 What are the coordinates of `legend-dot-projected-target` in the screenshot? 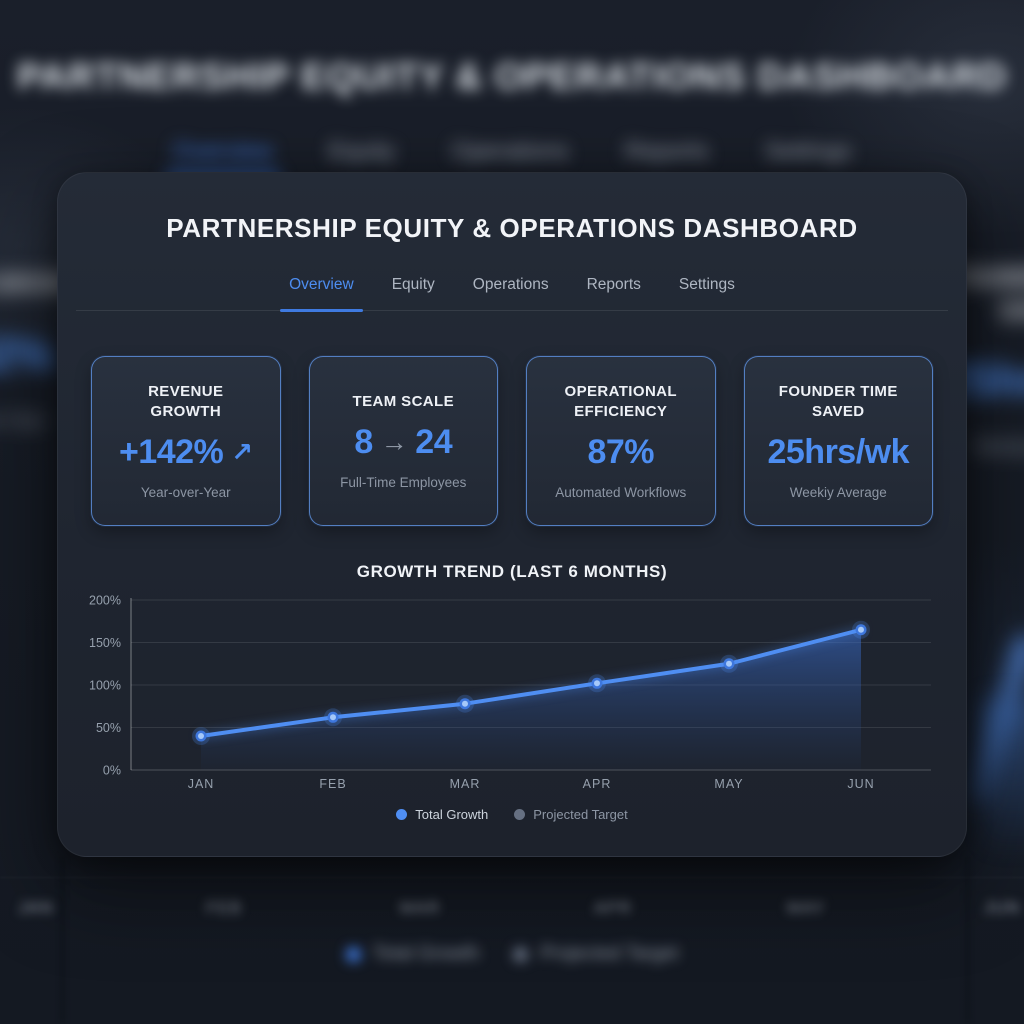 It's located at (520, 814).